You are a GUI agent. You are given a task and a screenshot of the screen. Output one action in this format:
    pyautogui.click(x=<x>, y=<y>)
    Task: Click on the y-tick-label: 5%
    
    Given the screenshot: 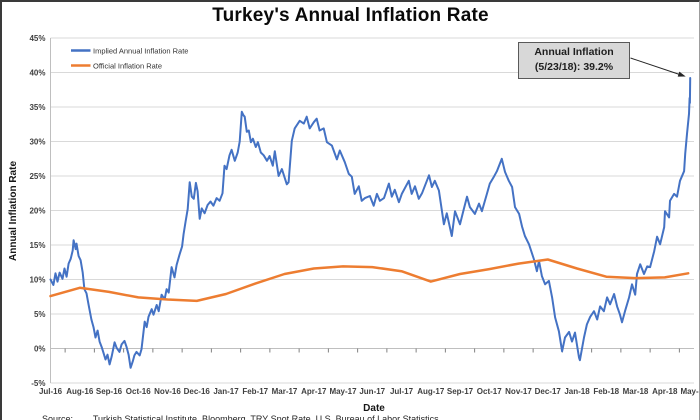 What is the action you would take?
    pyautogui.click(x=40, y=314)
    